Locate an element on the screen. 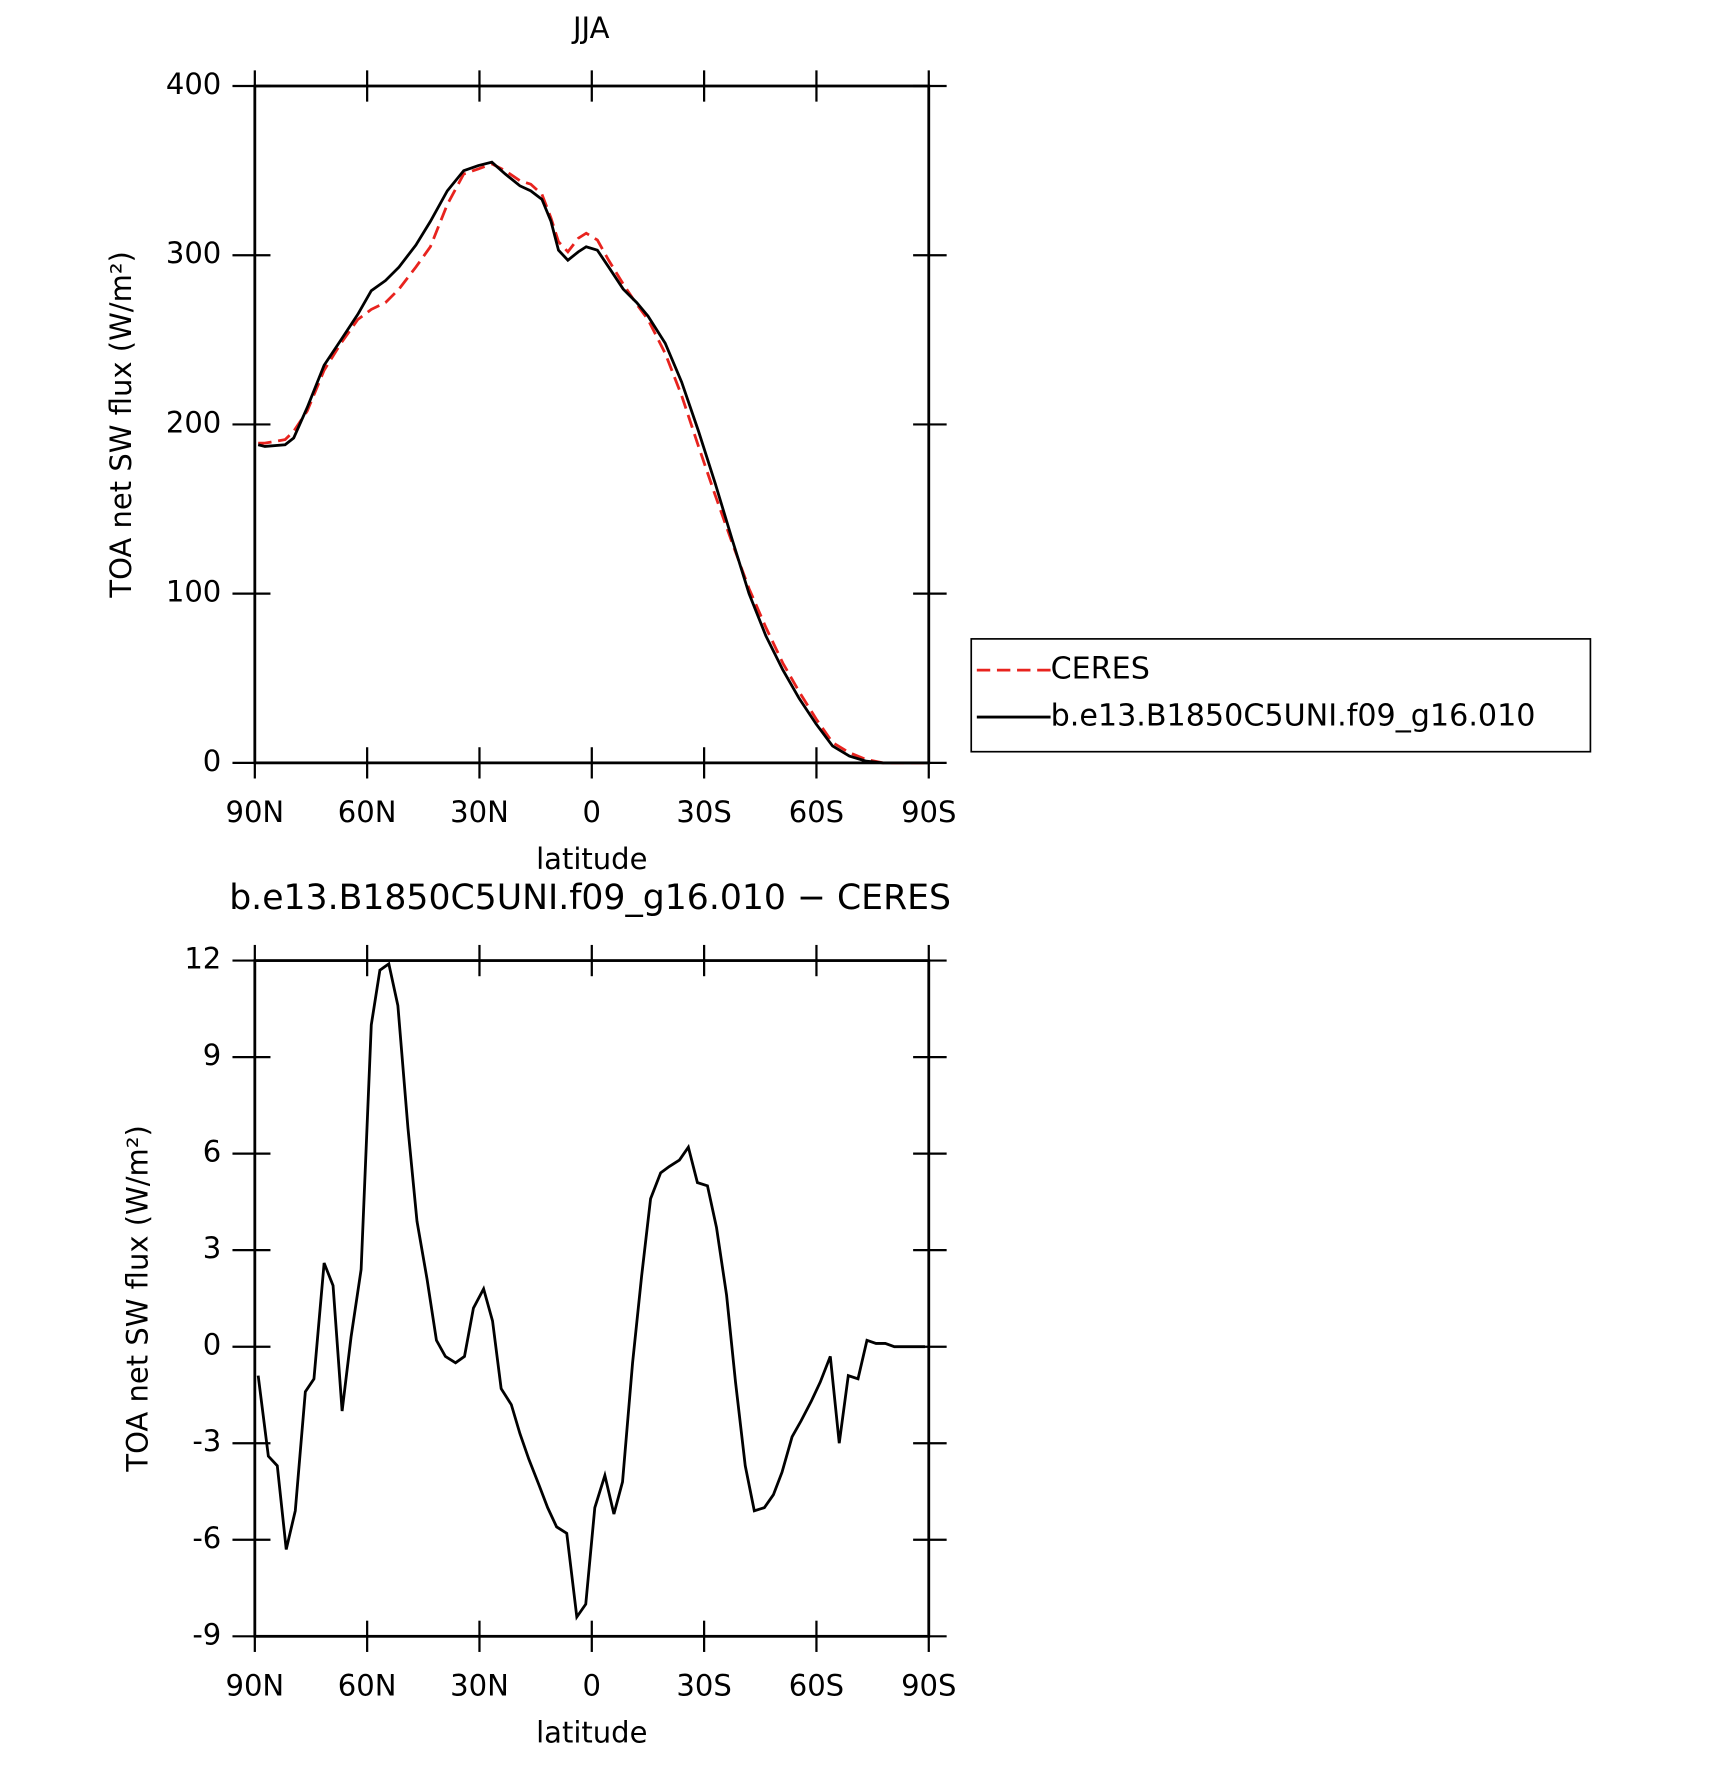 The width and height of the screenshot is (1710, 1767). y-tick-label: 300 is located at coordinates (193, 253).